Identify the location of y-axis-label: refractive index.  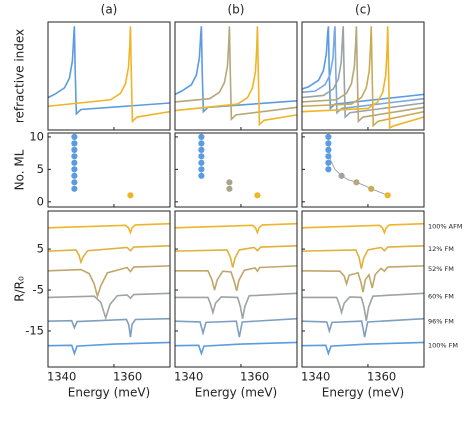
(20, 76).